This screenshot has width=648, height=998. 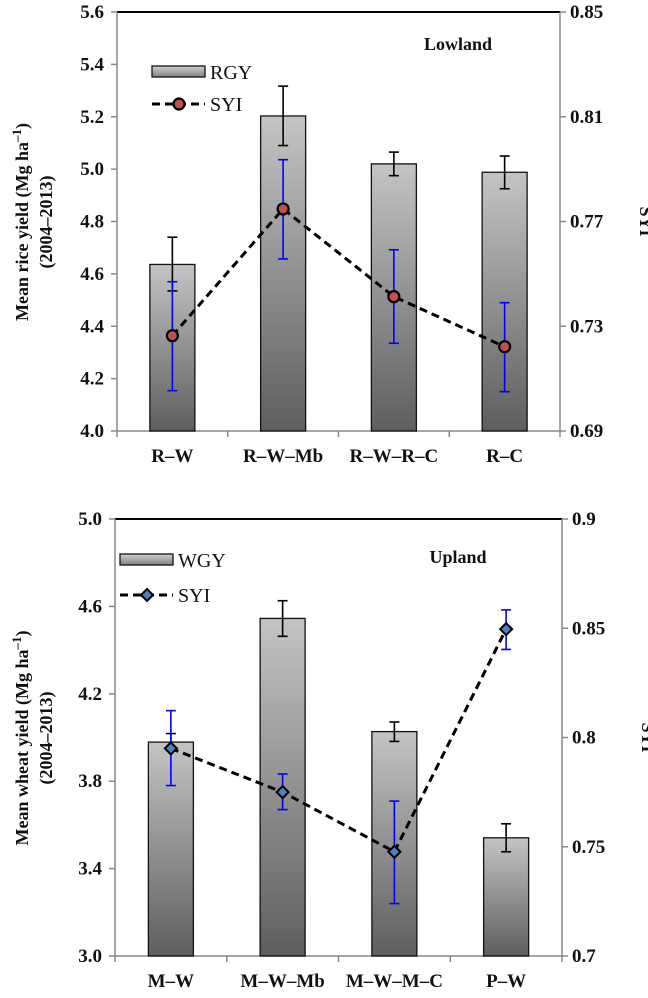 I want to click on x-tick-label: M–W–M–C, so click(x=394, y=981).